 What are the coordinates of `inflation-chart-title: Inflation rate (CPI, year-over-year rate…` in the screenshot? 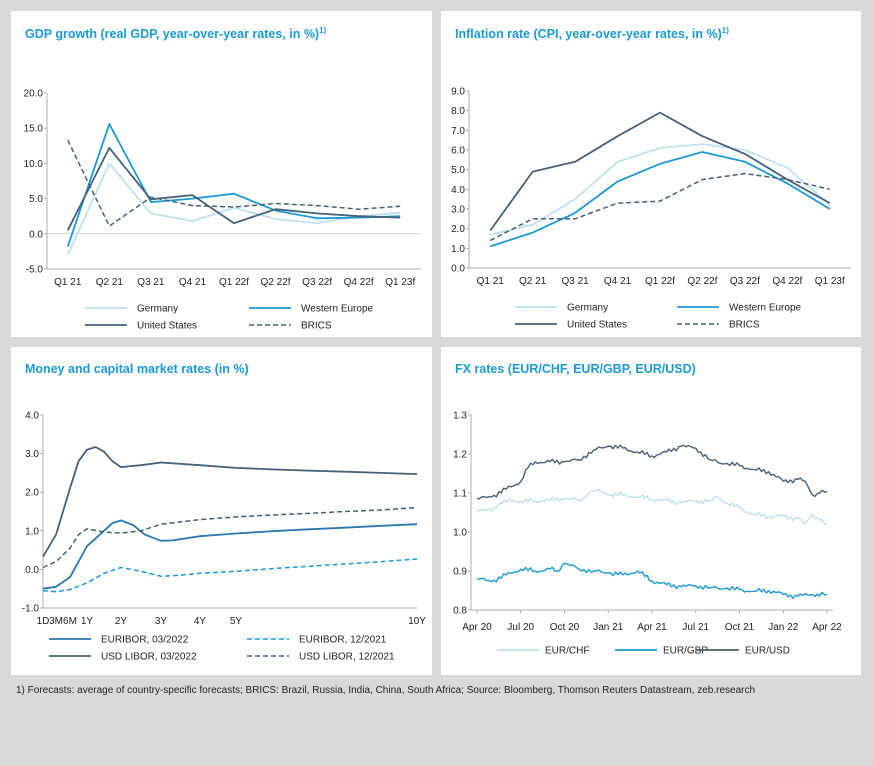 It's located at (592, 34).